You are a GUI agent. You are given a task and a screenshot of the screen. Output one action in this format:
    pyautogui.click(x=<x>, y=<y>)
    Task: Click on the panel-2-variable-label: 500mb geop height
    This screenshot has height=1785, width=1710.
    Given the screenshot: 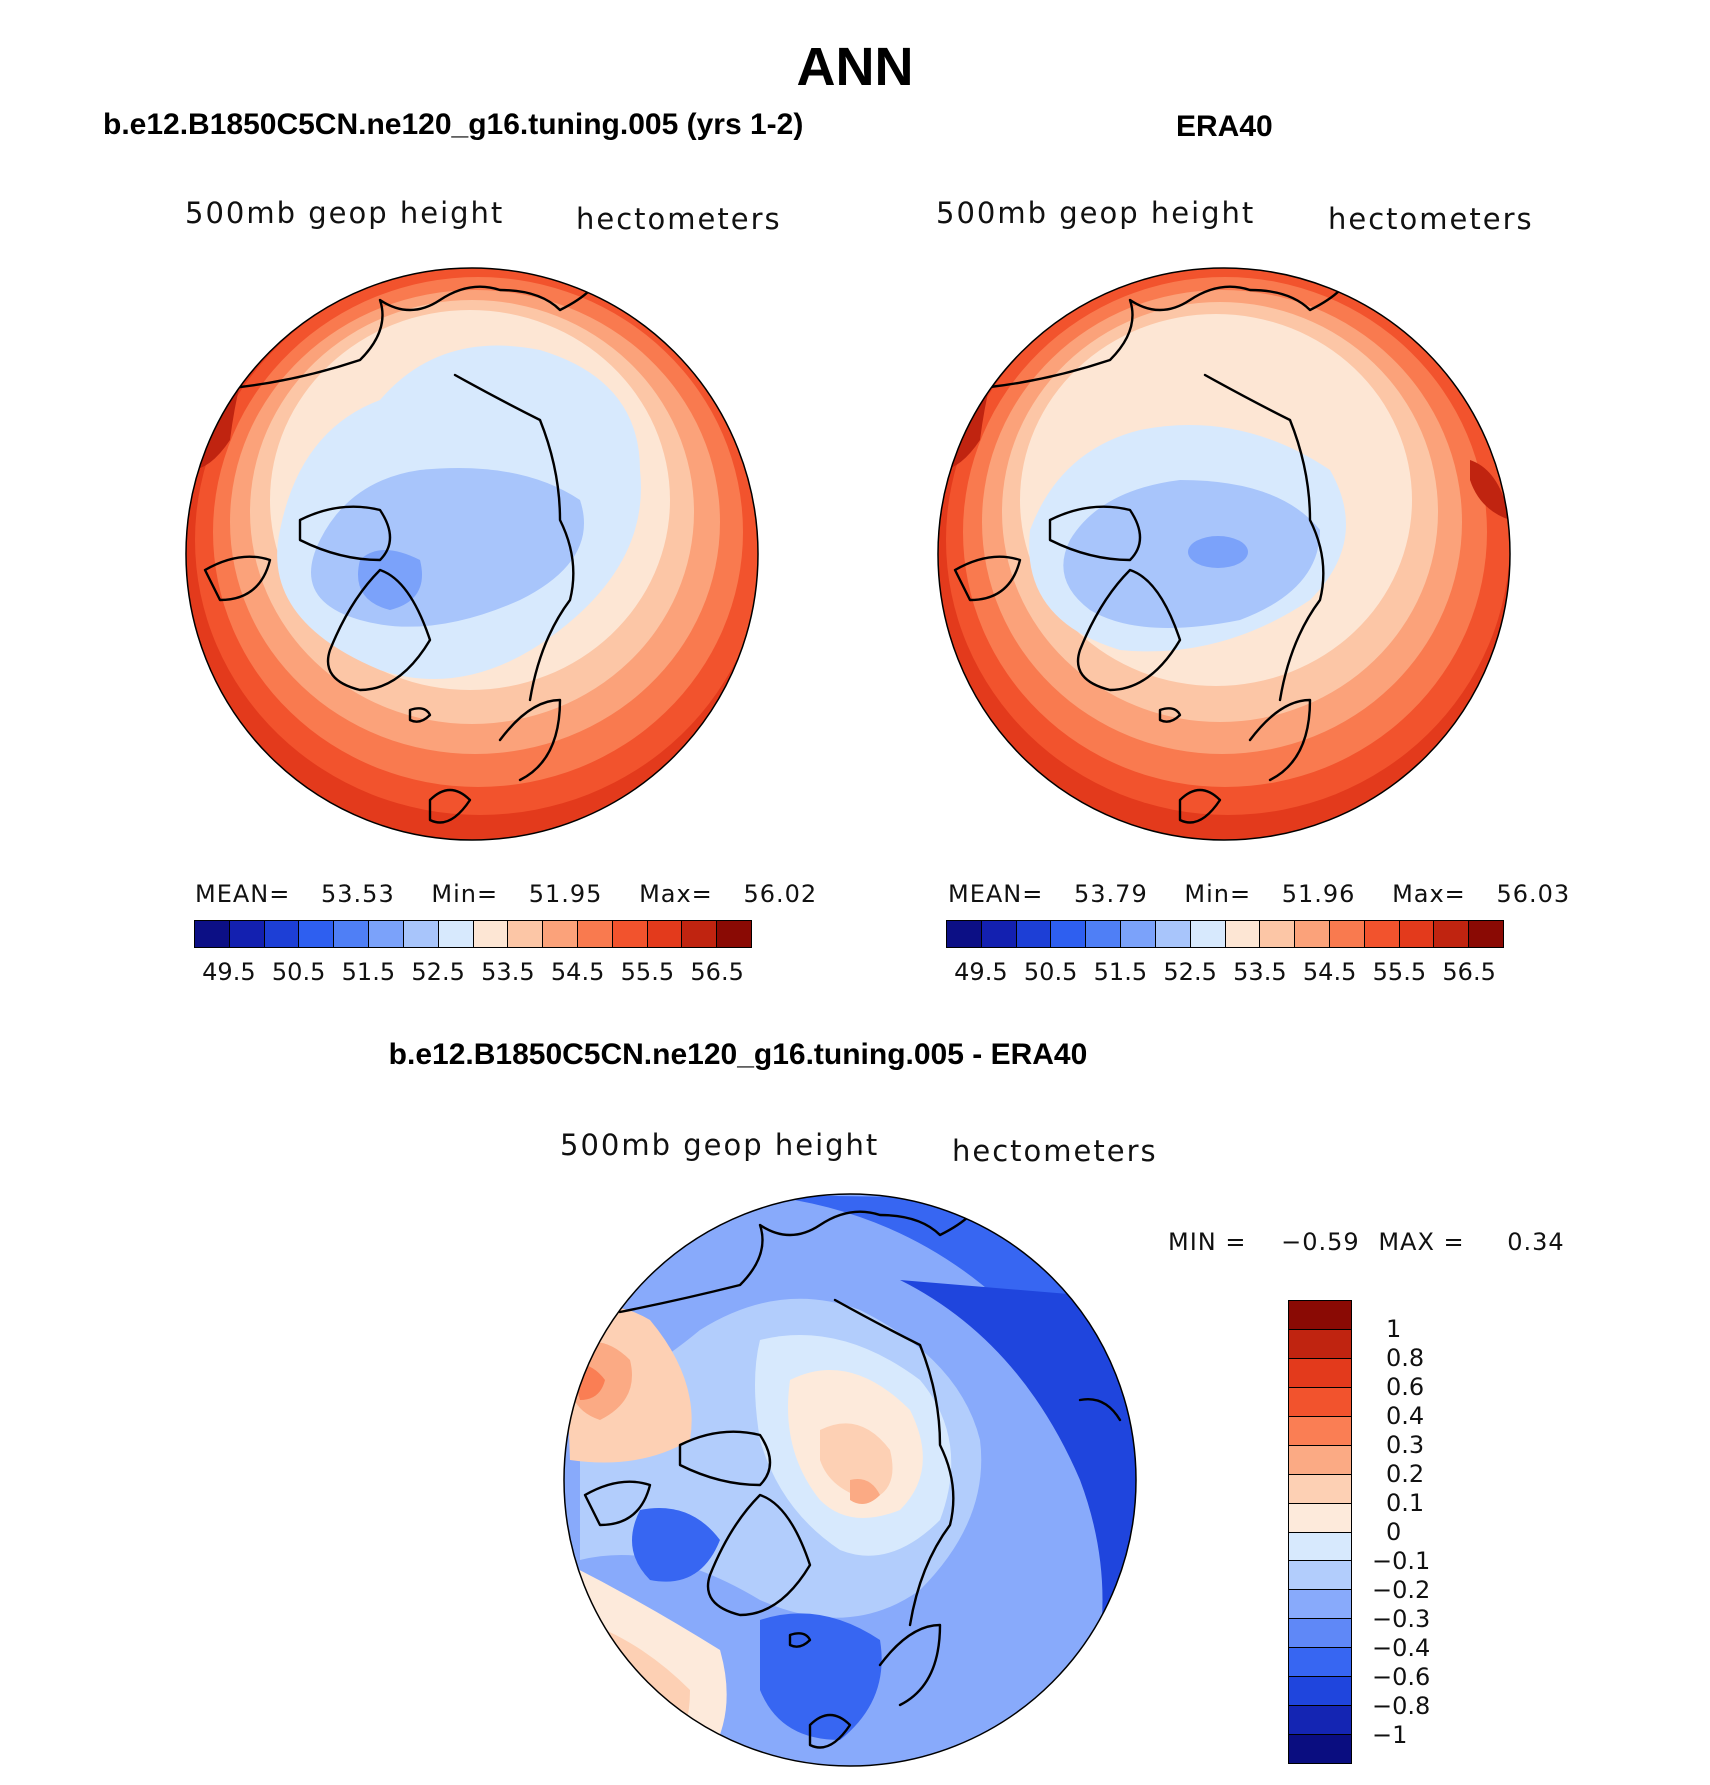 What is the action you would take?
    pyautogui.click(x=1096, y=213)
    